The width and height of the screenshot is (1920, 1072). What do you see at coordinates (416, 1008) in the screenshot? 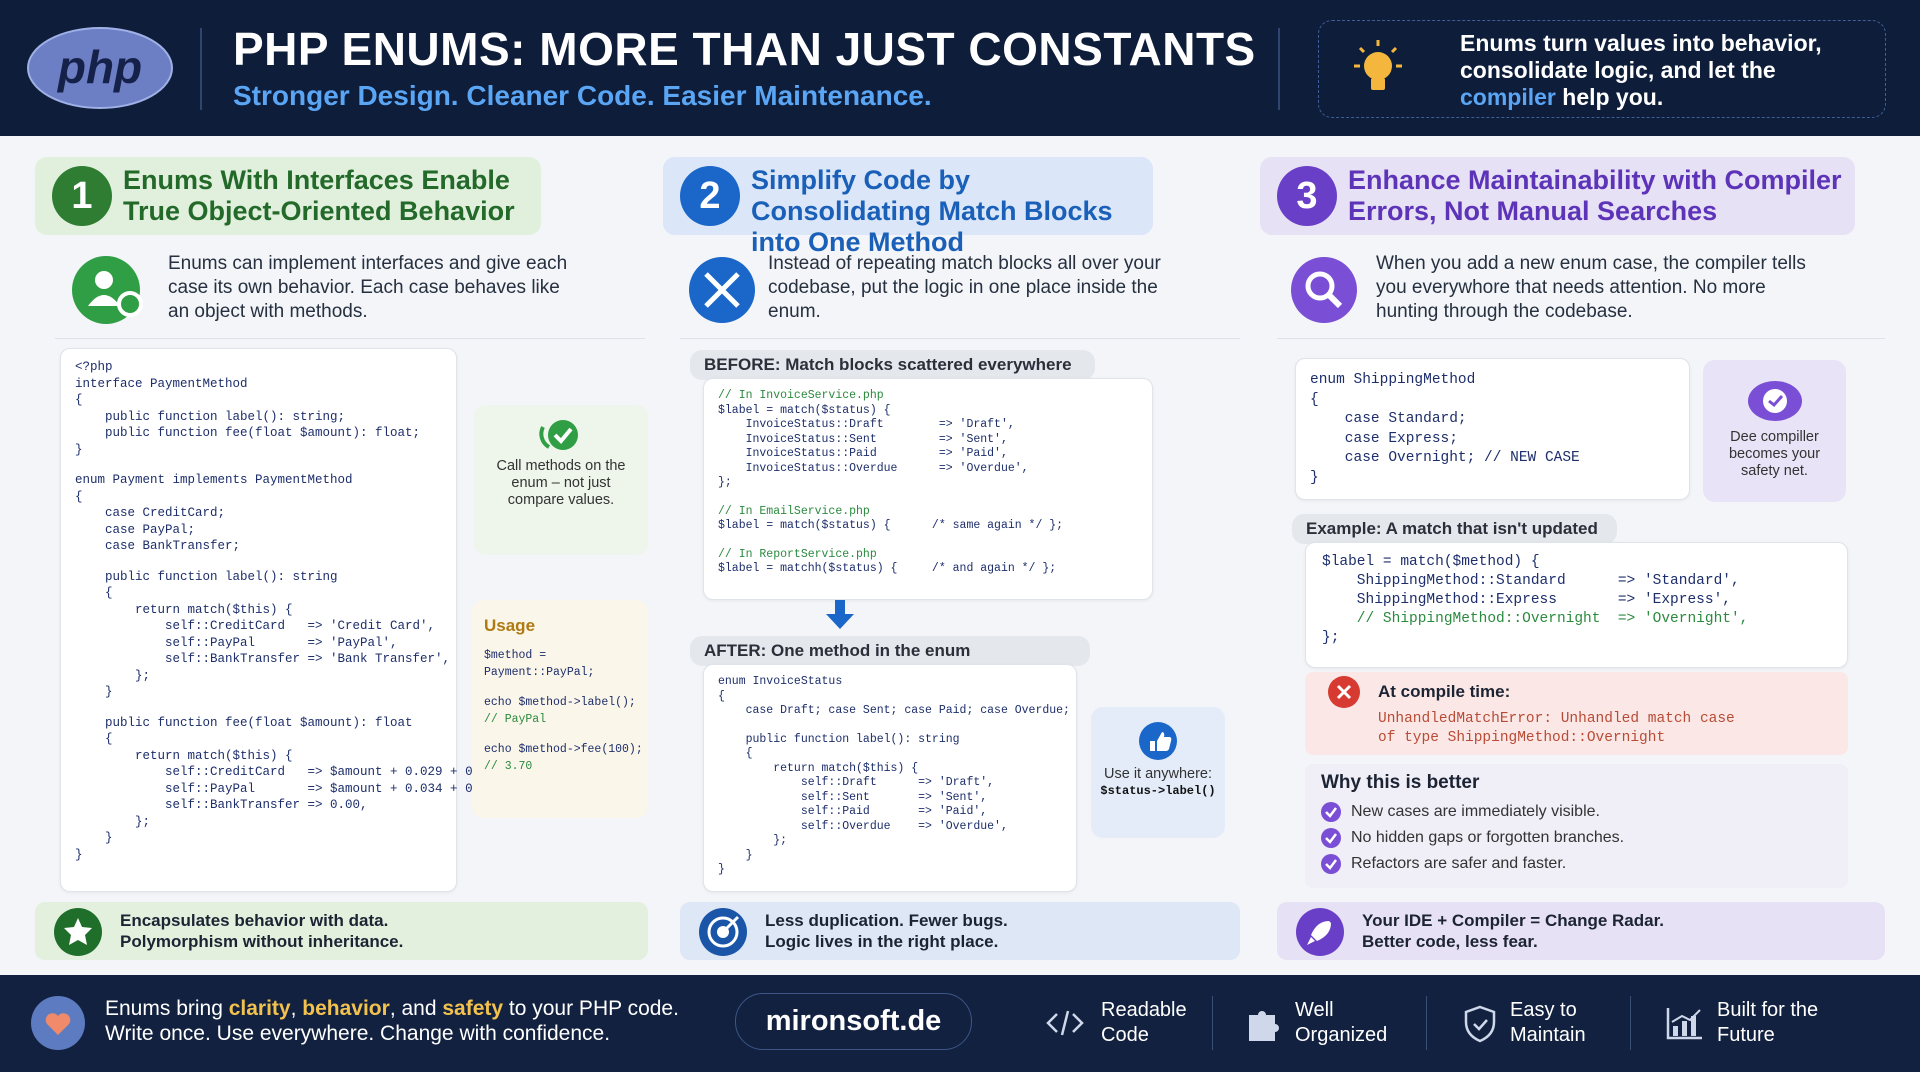
I see `msg-part: , and` at bounding box center [416, 1008].